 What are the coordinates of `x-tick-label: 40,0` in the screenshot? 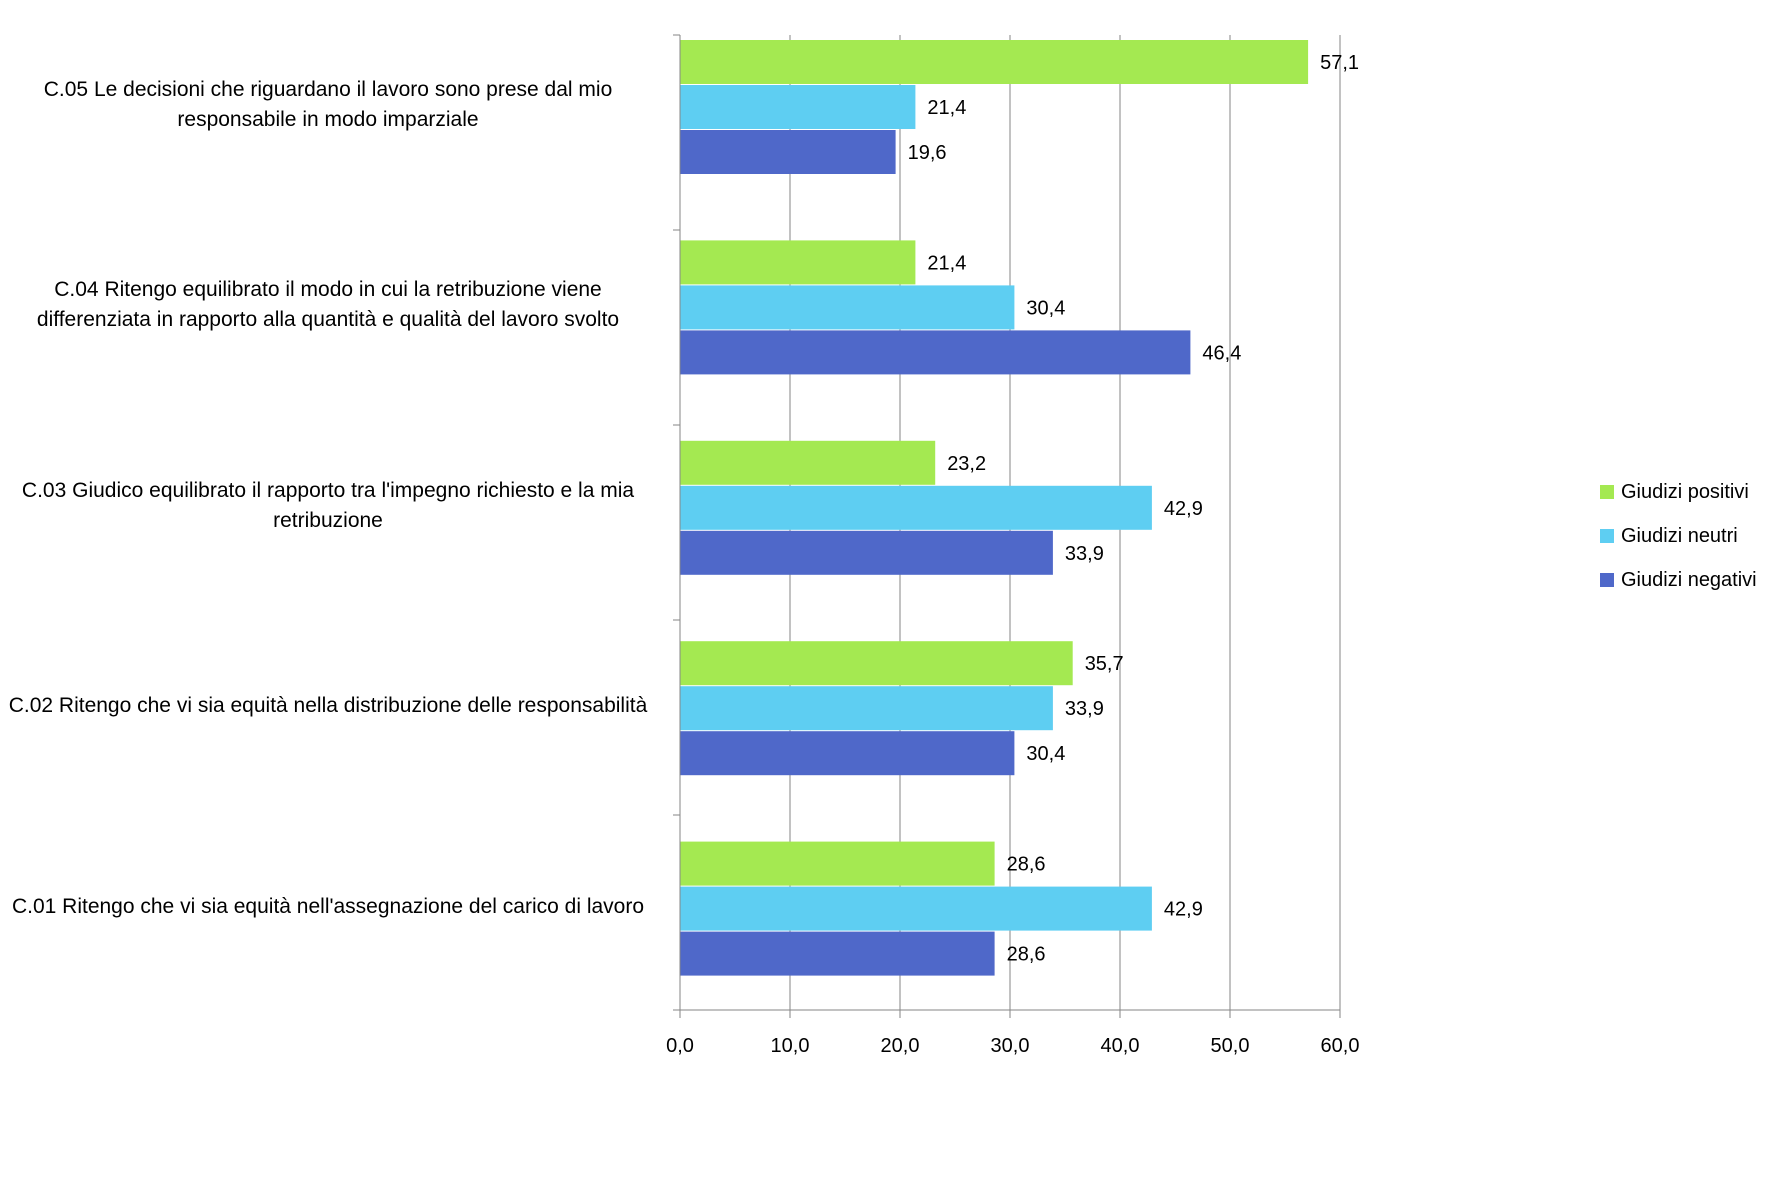 It's located at (1120, 1046).